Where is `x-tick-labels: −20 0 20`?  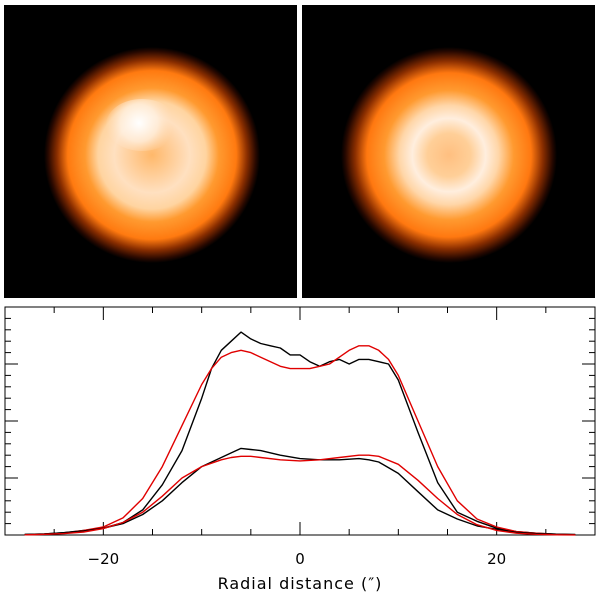
x-tick-labels: −20 0 20 is located at coordinates (297, 559).